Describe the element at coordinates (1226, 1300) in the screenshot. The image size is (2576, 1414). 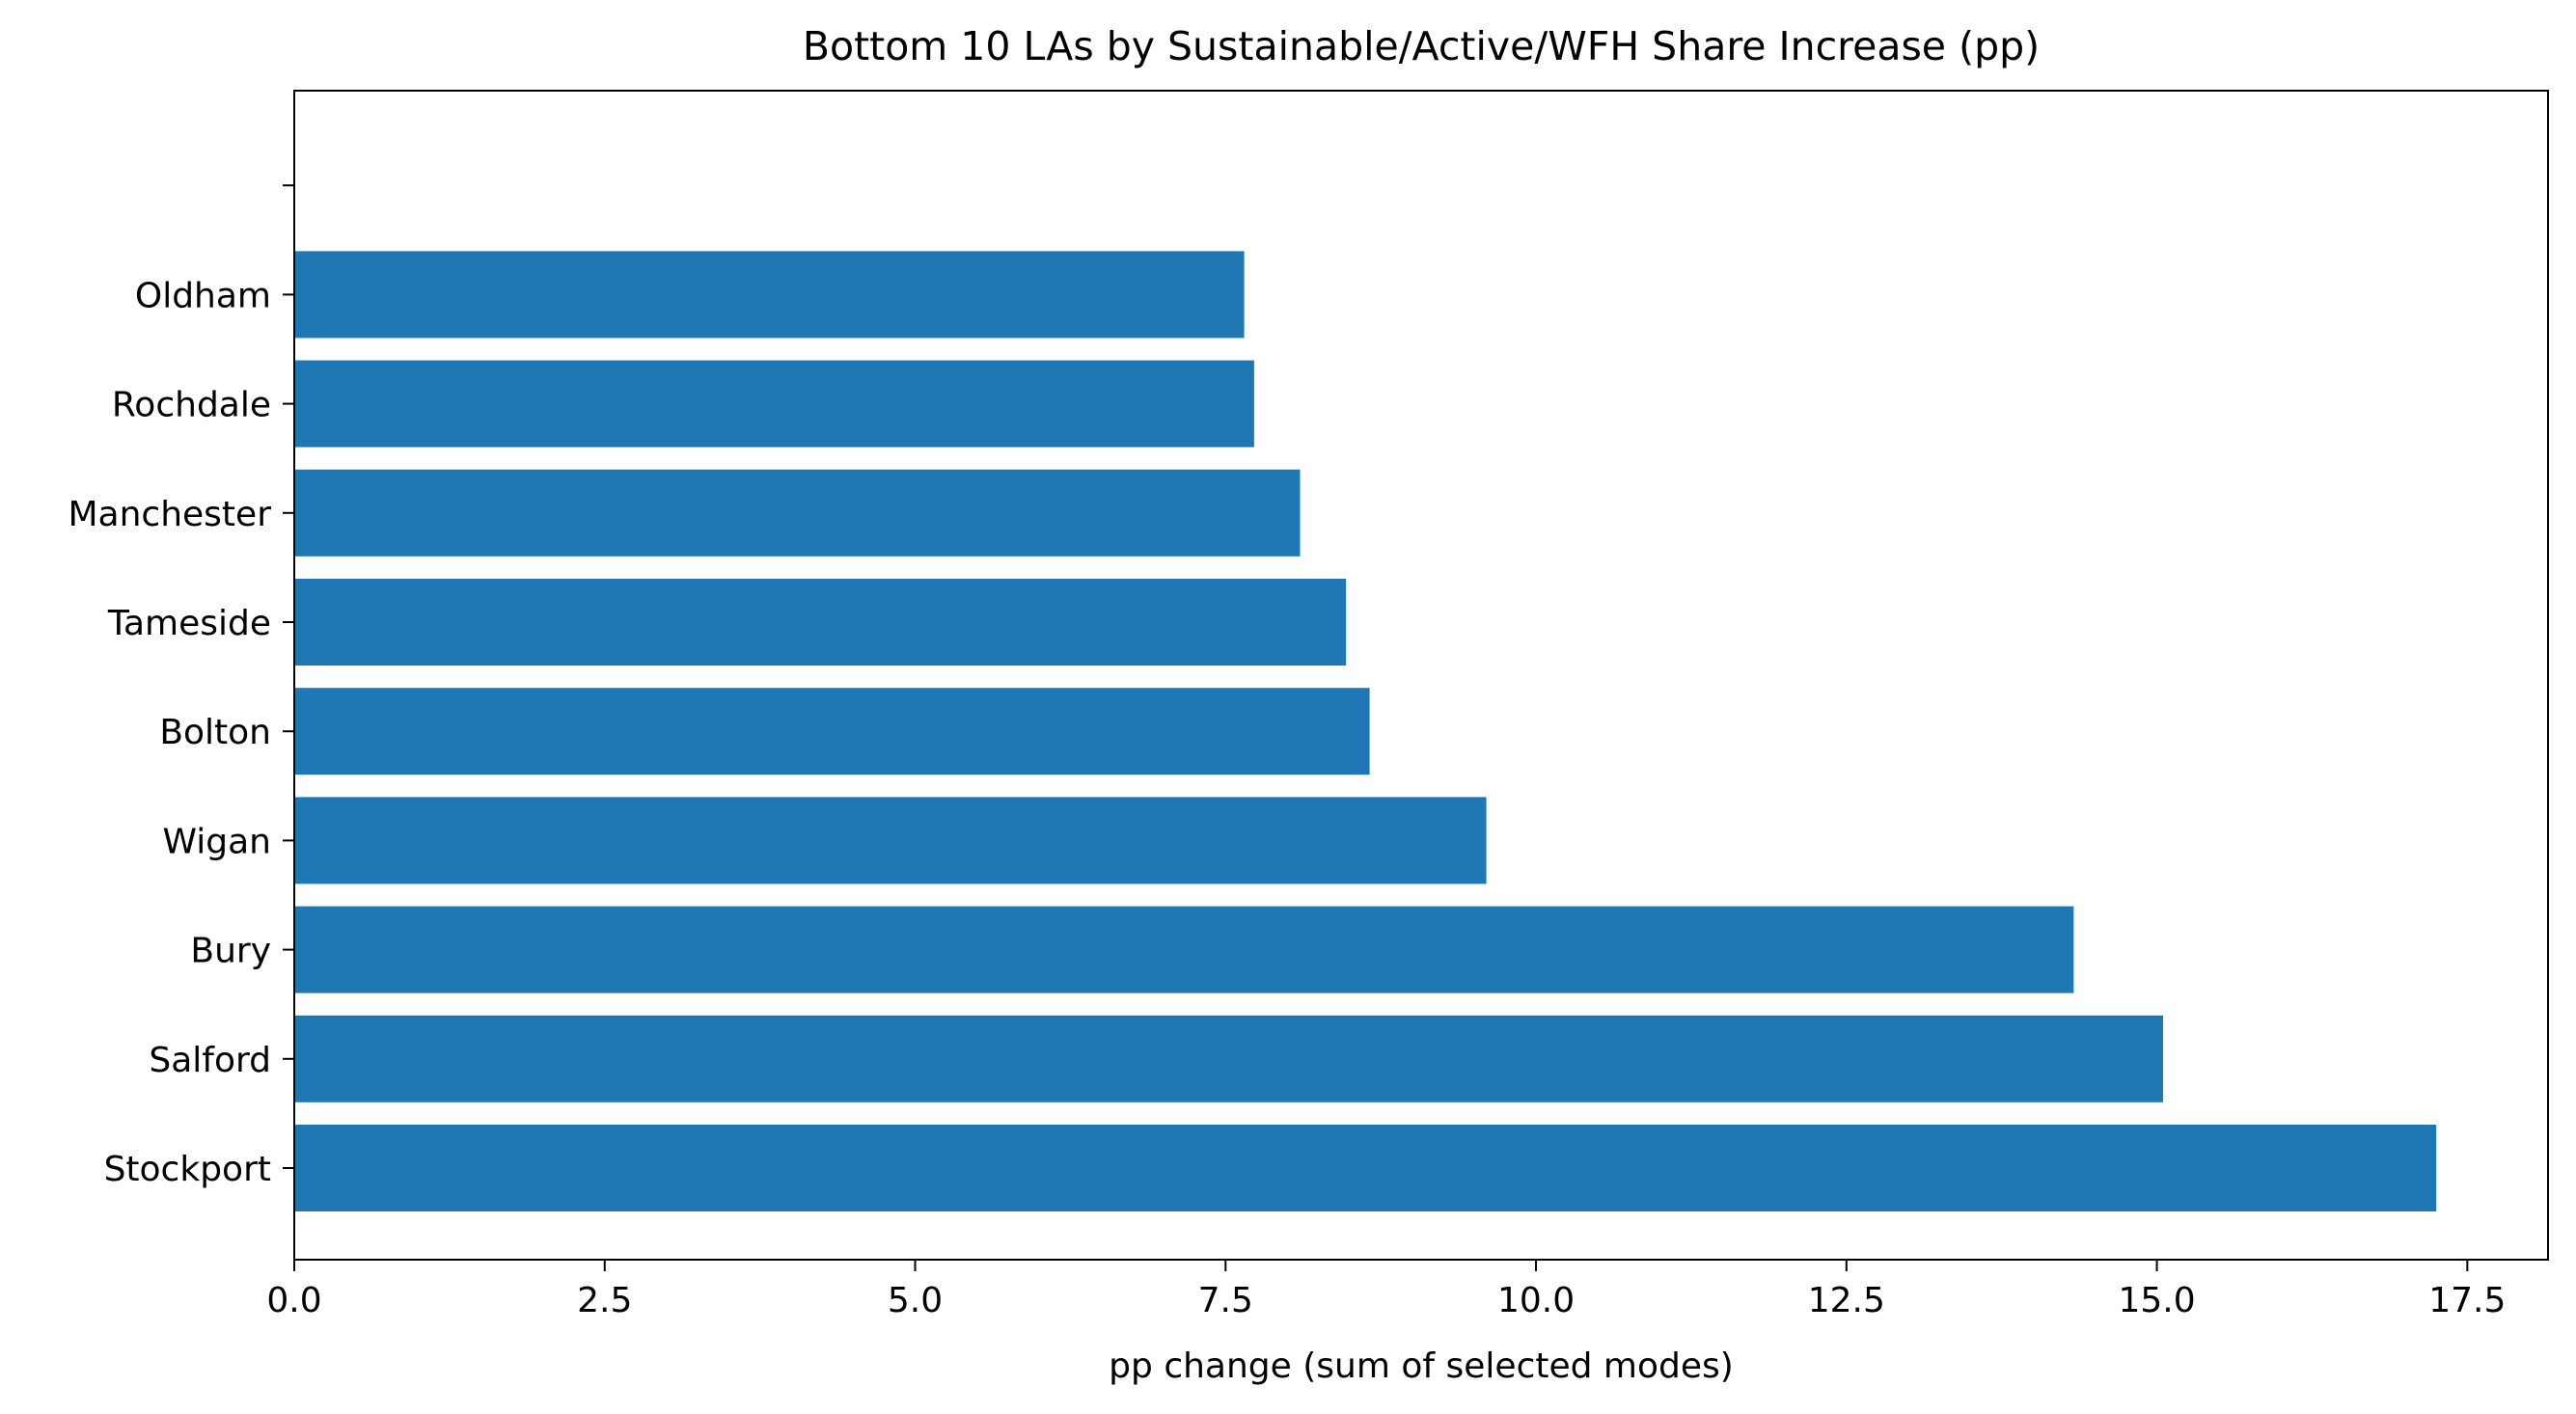
I see `x-tick-label: 7.5` at that location.